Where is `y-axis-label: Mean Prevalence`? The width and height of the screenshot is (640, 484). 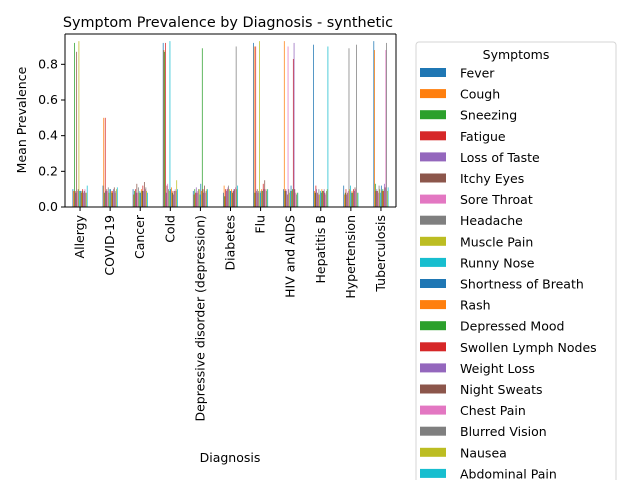
y-axis-label: Mean Prevalence is located at coordinates (21, 119).